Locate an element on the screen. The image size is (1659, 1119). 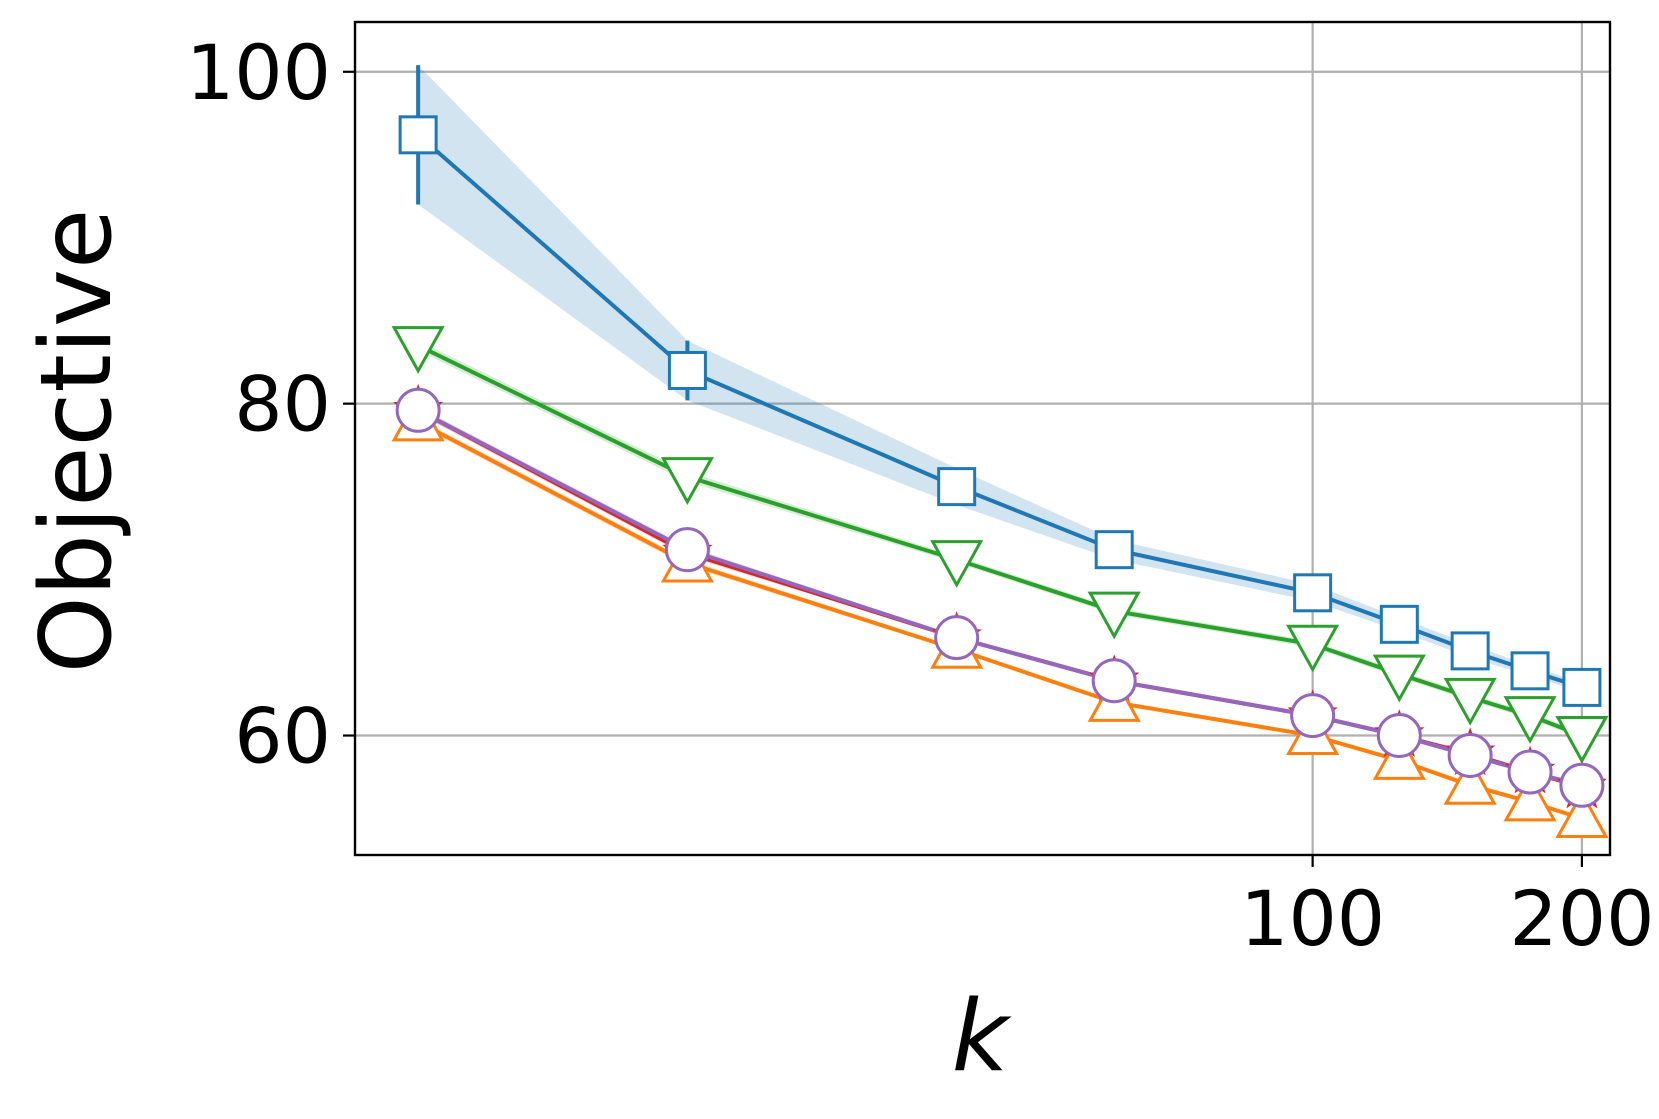
x-axis-title: k is located at coordinates (982, 1037).